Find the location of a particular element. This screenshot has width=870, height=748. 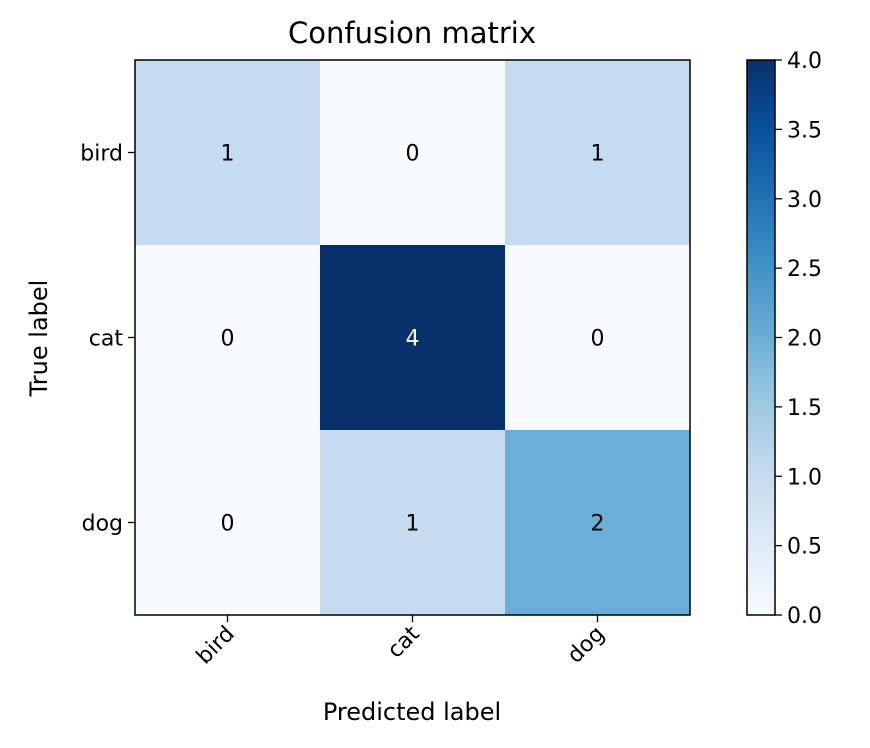

colorbar-tick-label: 4.0 is located at coordinates (804, 61).